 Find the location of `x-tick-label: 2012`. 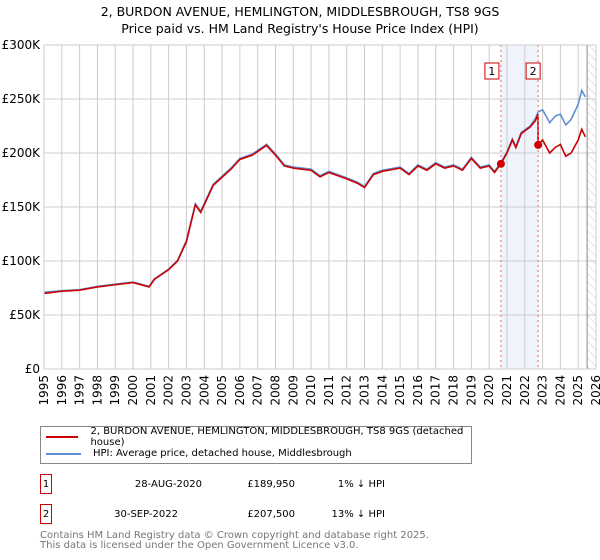

x-tick-label: 2012 is located at coordinates (347, 390).